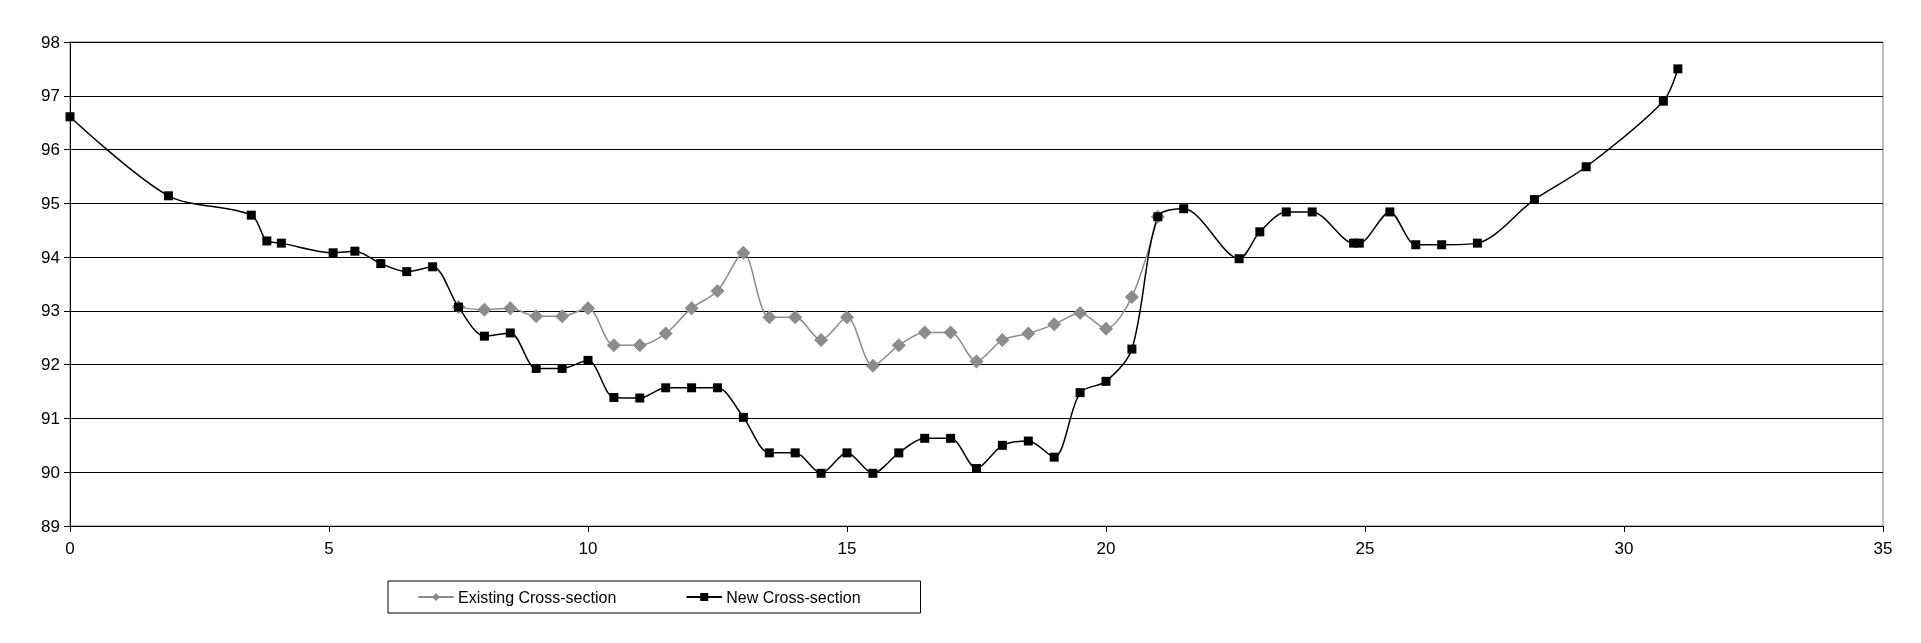  I want to click on x-tick-label: 35, so click(1883, 548).